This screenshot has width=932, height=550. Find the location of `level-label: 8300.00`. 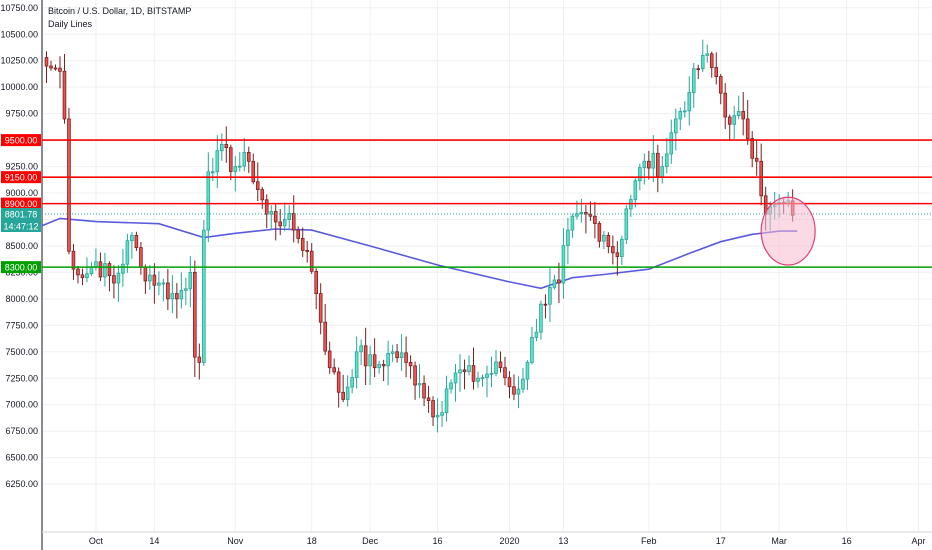

level-label: 8300.00 is located at coordinates (21, 268).